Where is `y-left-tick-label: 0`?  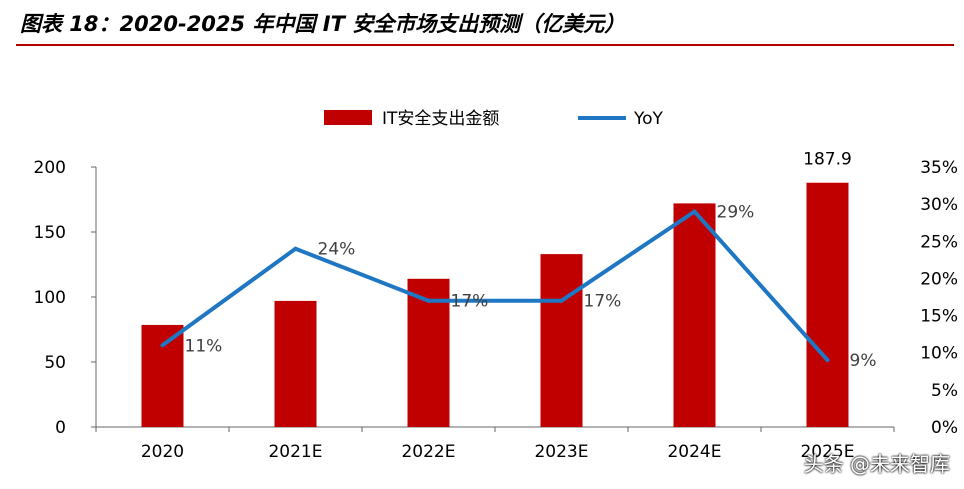
y-left-tick-label: 0 is located at coordinates (60, 428).